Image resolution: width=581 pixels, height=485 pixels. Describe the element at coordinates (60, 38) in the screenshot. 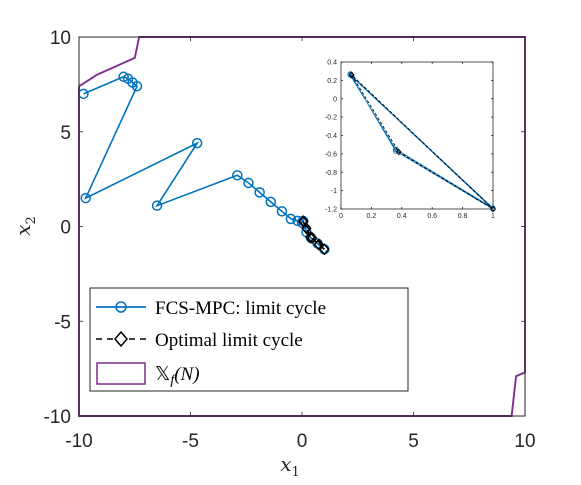

I see `main-y-tick-label: 10` at that location.